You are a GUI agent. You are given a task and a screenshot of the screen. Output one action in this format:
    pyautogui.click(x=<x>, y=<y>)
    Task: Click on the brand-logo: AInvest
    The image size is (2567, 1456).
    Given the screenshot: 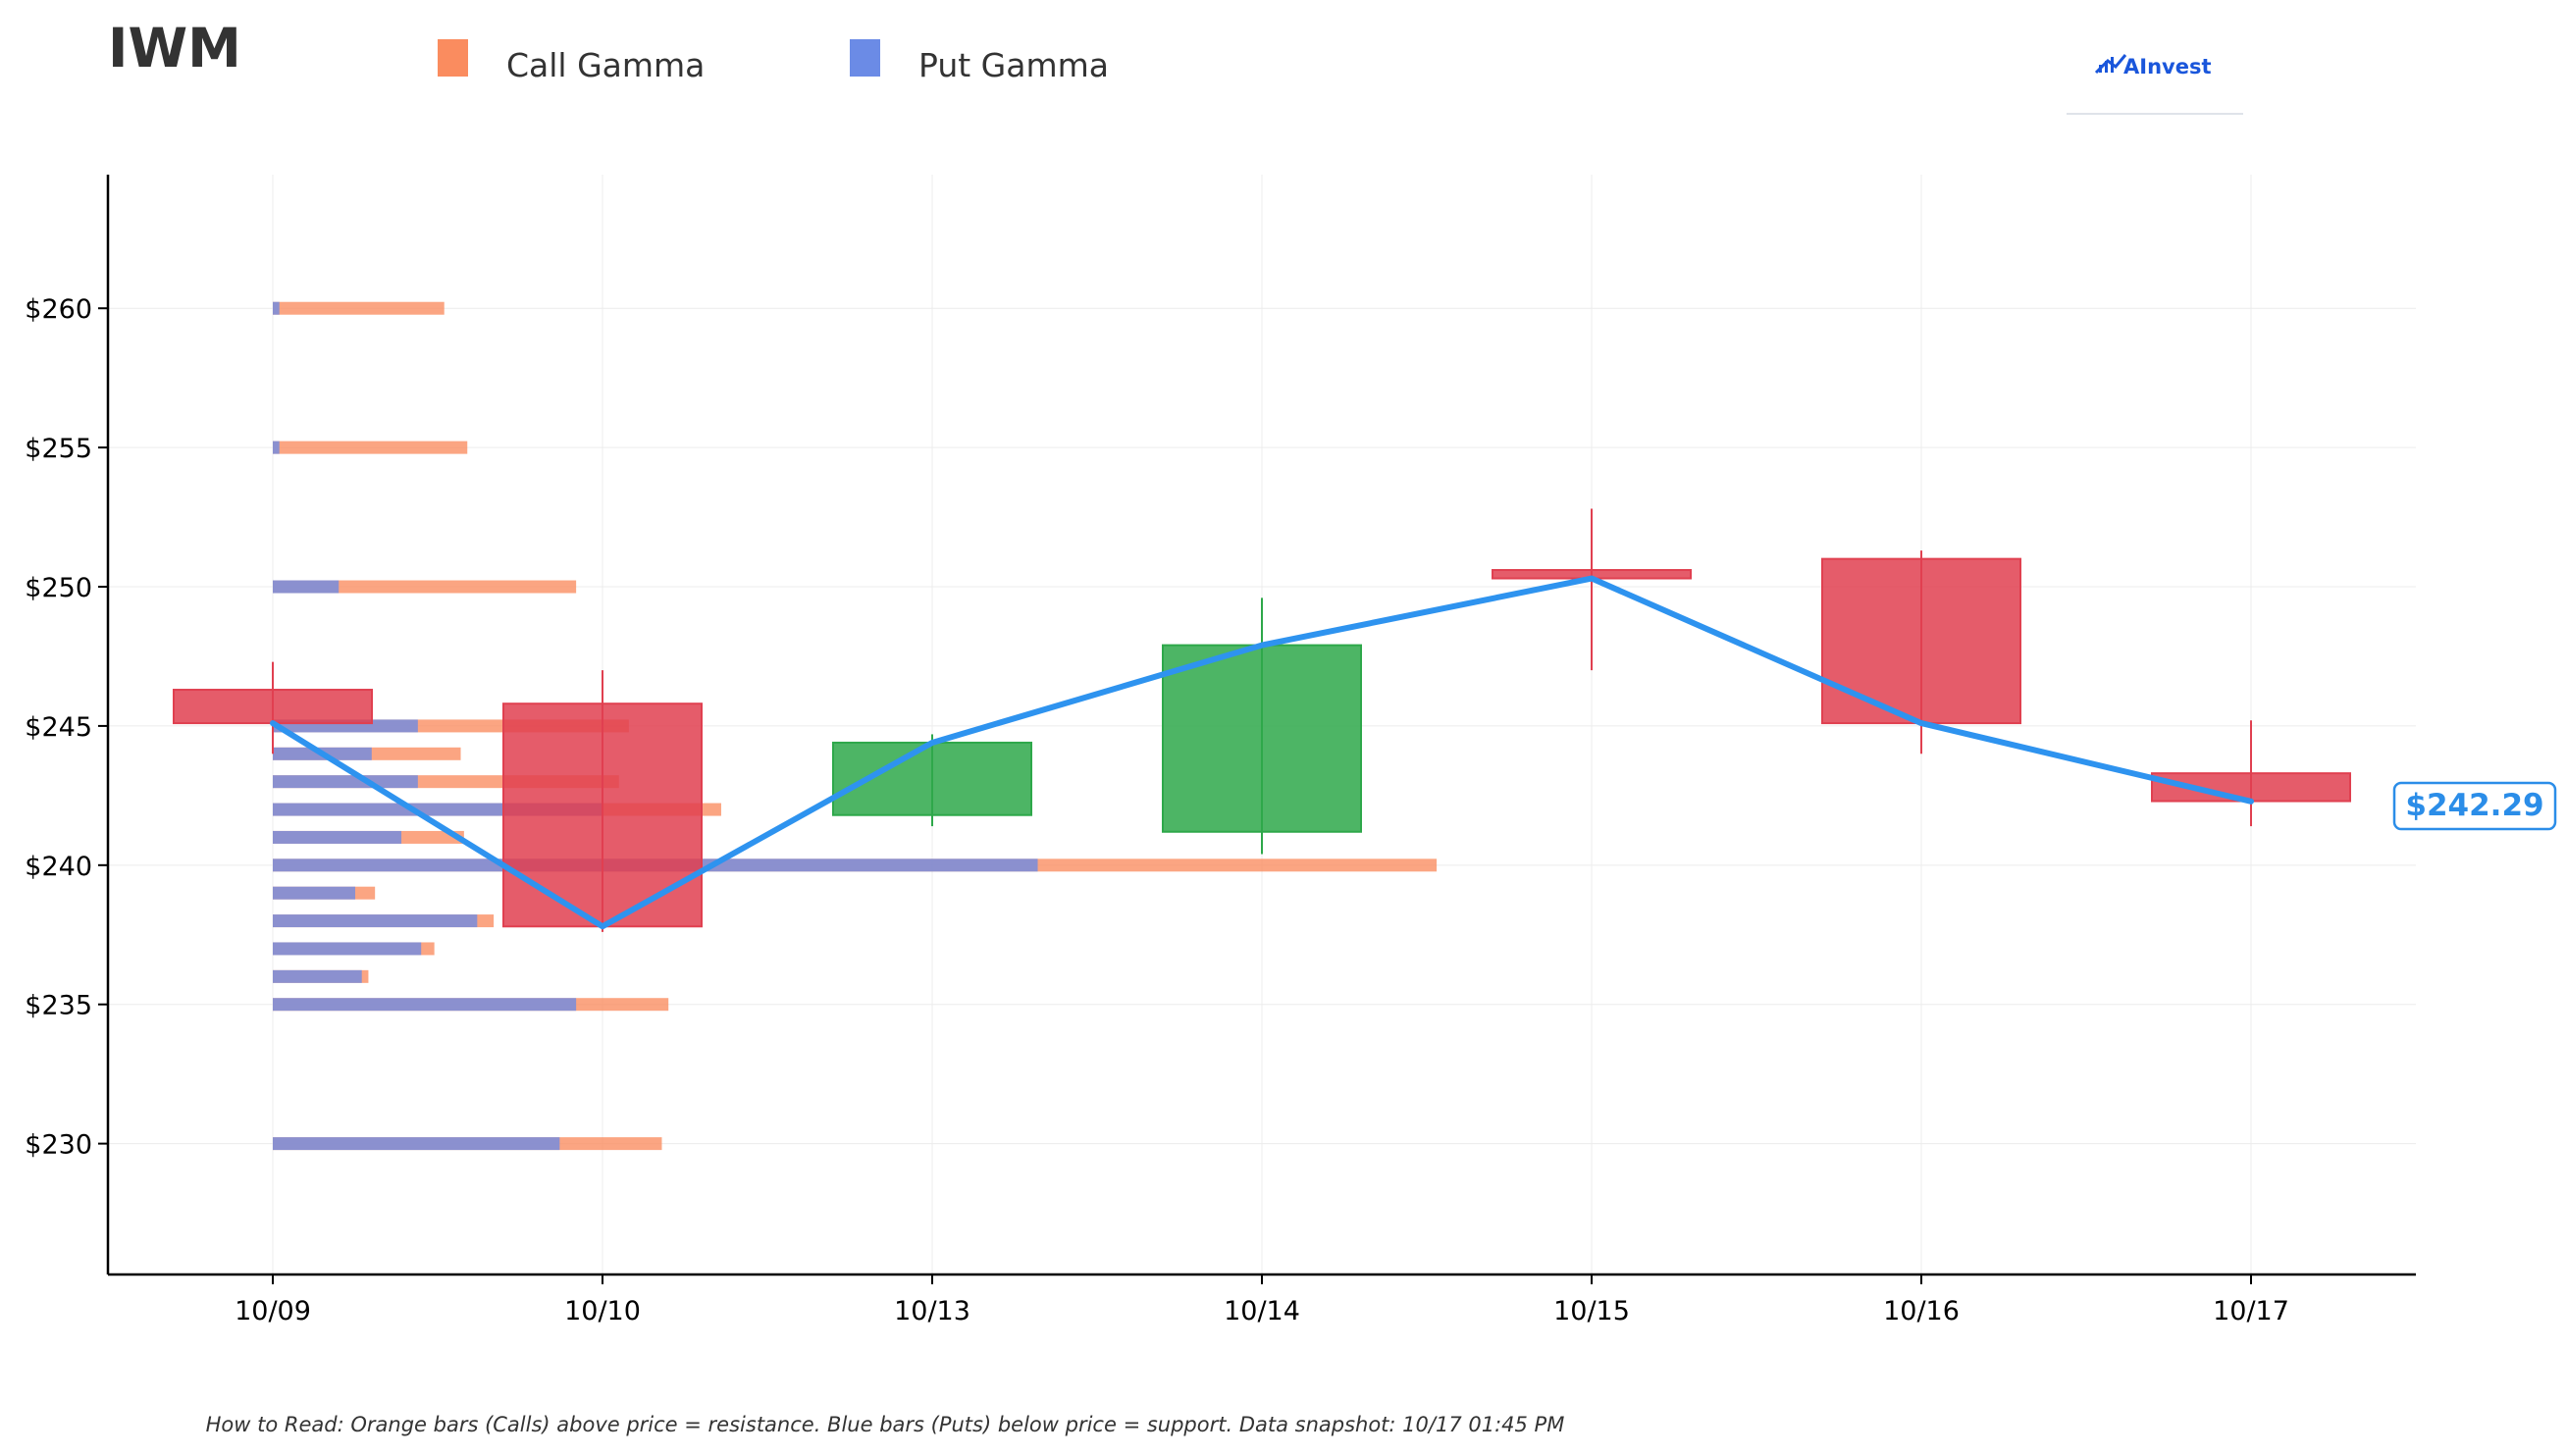 What is the action you would take?
    pyautogui.click(x=2155, y=84)
    